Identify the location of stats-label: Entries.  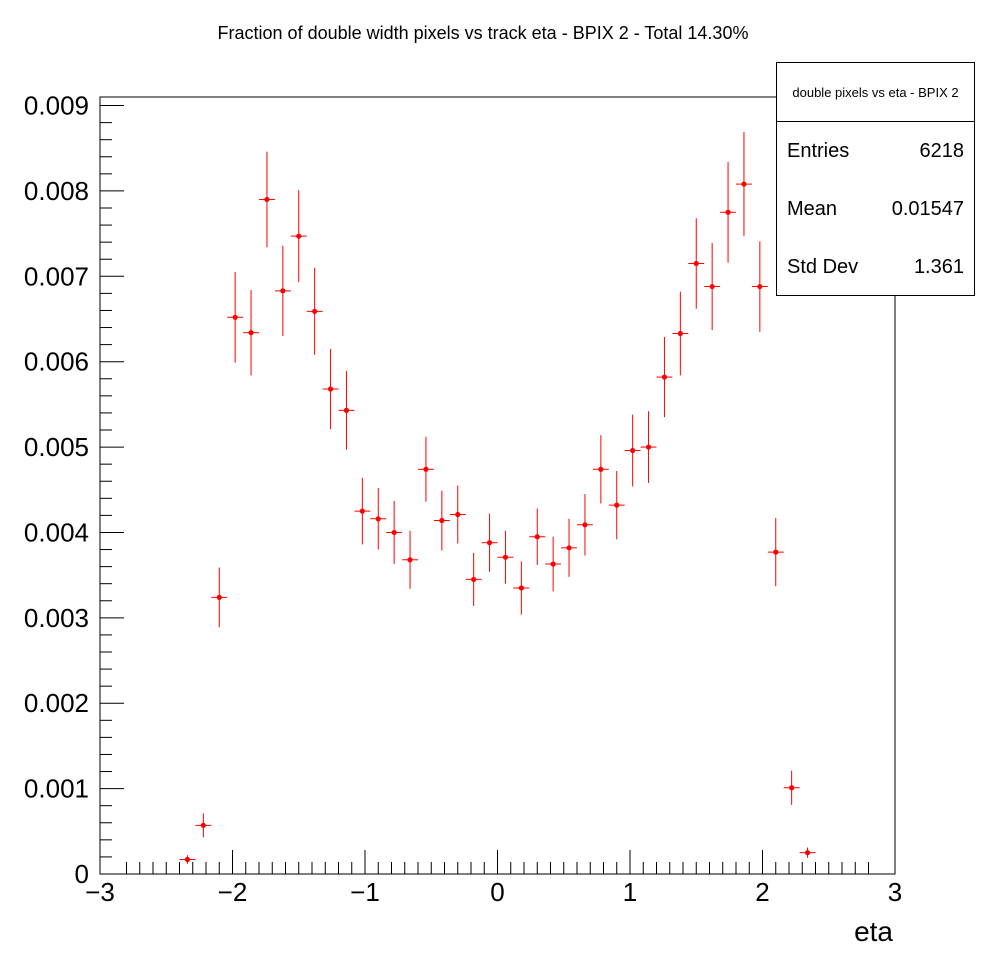
(818, 150).